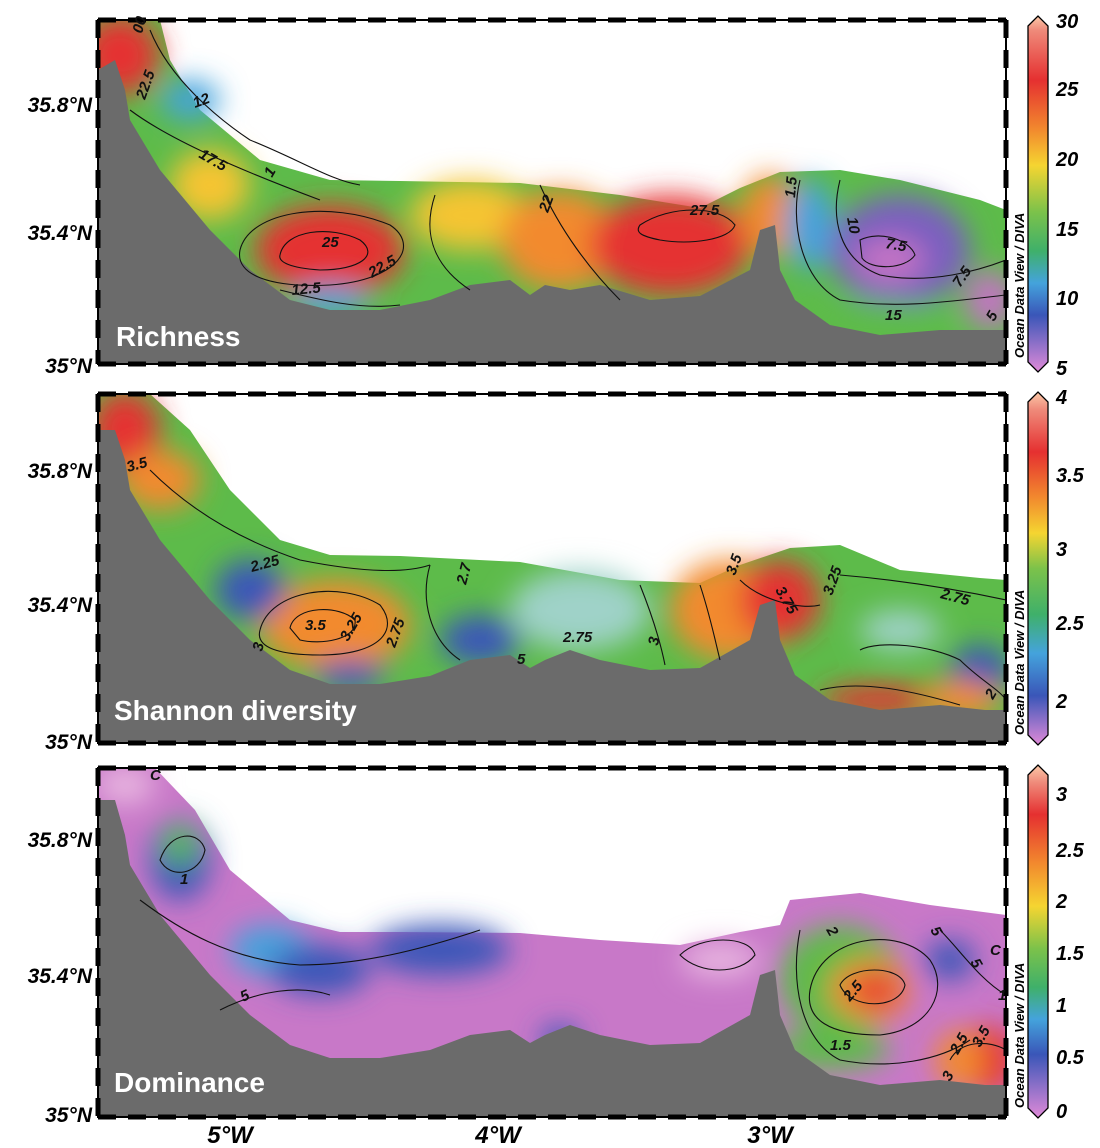 Image resolution: width=1100 pixels, height=1148 pixels. What do you see at coordinates (841, 1045) in the screenshot?
I see `dominance-contour-label: 1.5` at bounding box center [841, 1045].